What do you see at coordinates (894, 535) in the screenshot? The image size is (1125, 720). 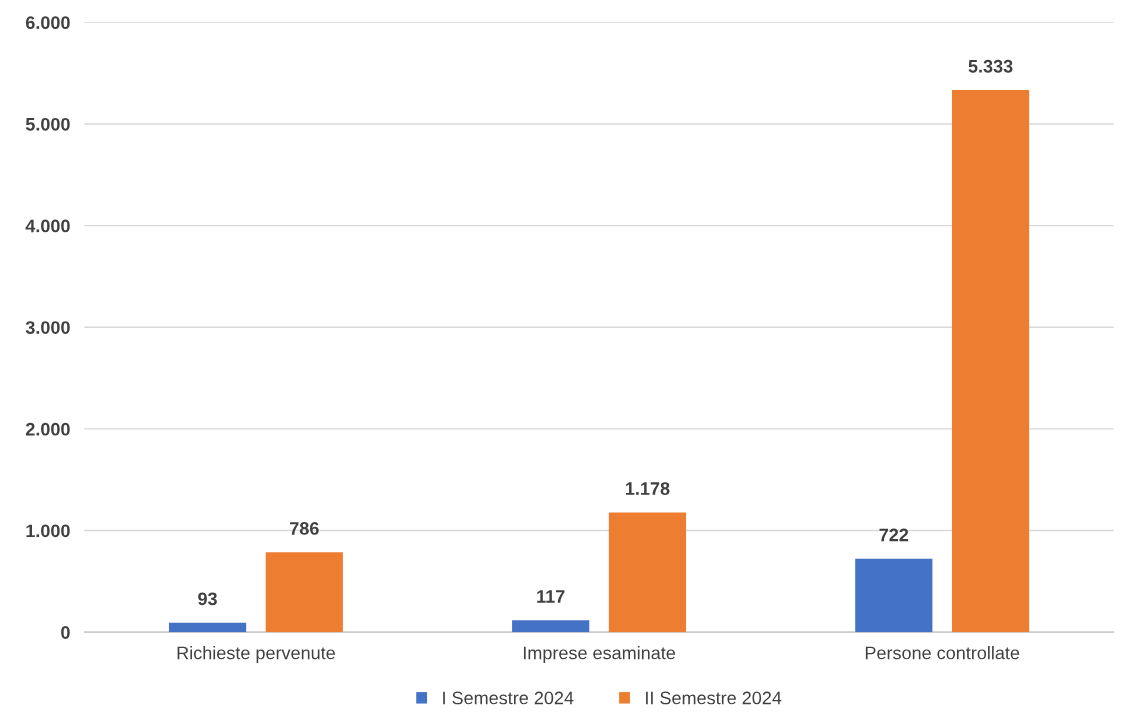 I see `data-label: 722` at bounding box center [894, 535].